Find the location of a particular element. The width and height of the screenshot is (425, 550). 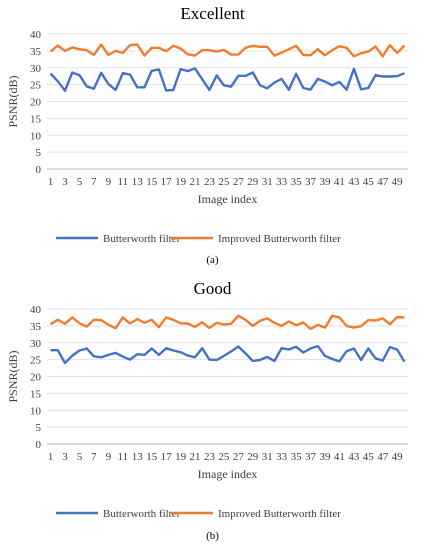

caption-a: (a) is located at coordinates (212, 260).